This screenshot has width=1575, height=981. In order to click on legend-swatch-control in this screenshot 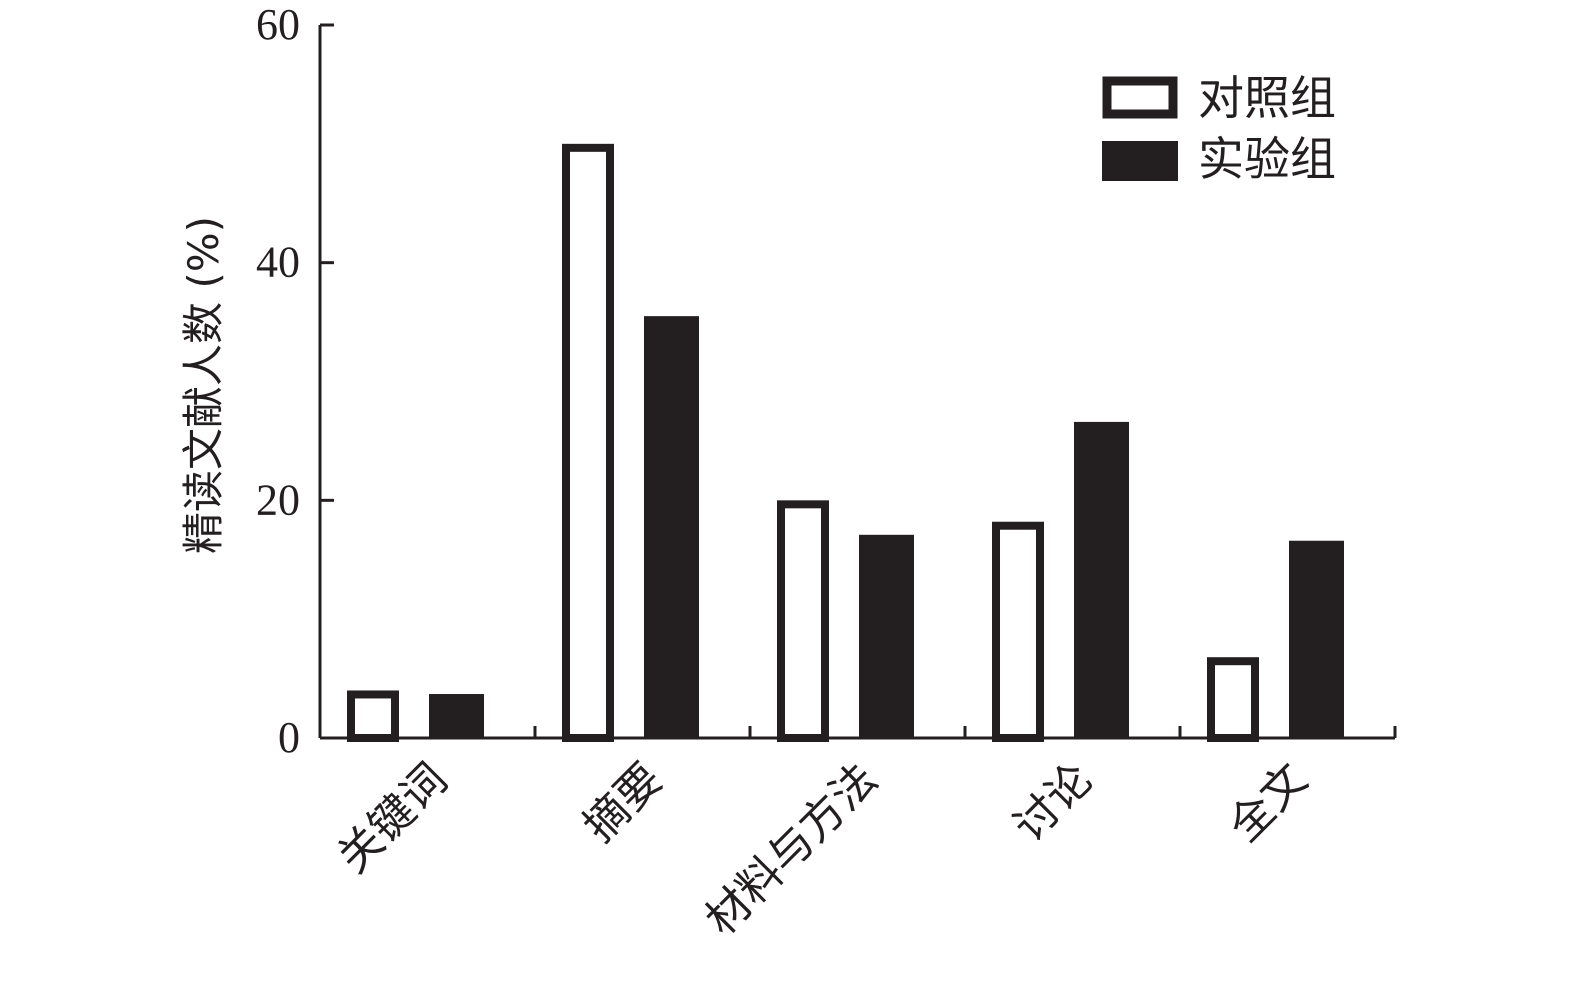, I will do `click(1140, 97)`.